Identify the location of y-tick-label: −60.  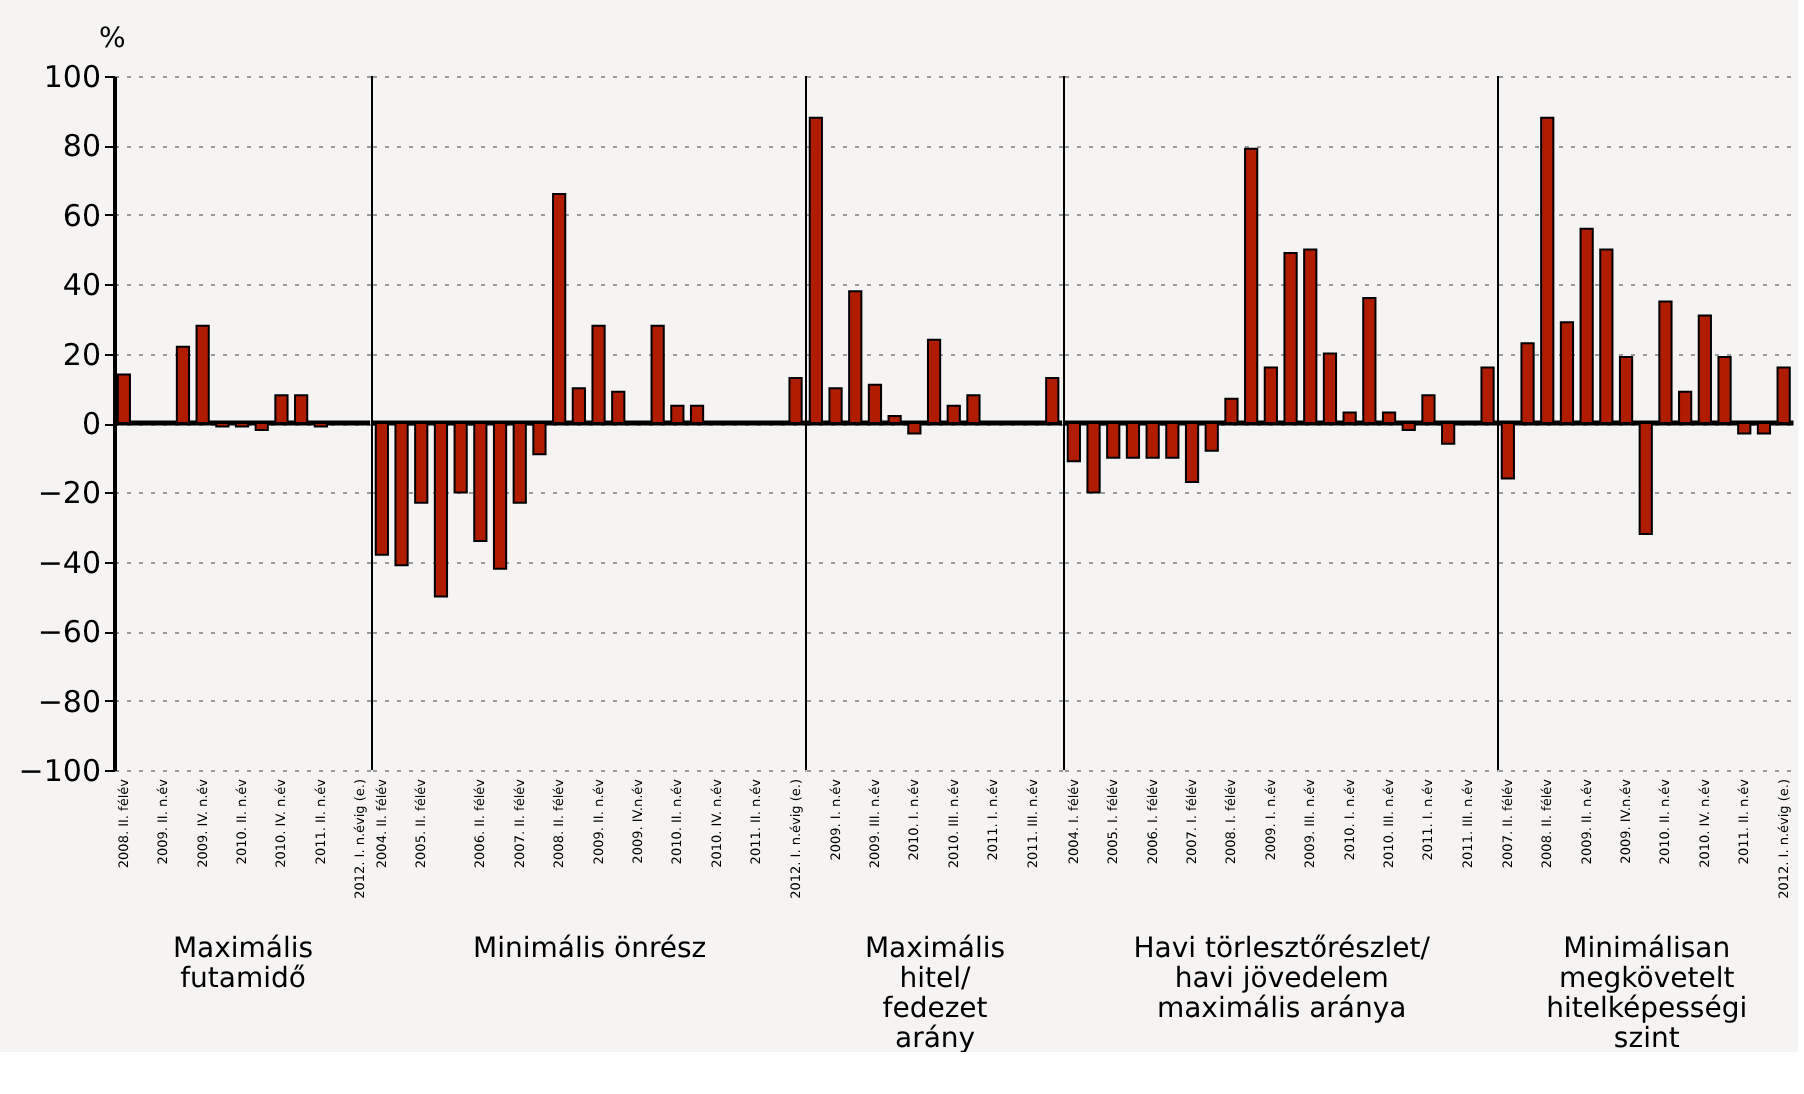
(69, 632).